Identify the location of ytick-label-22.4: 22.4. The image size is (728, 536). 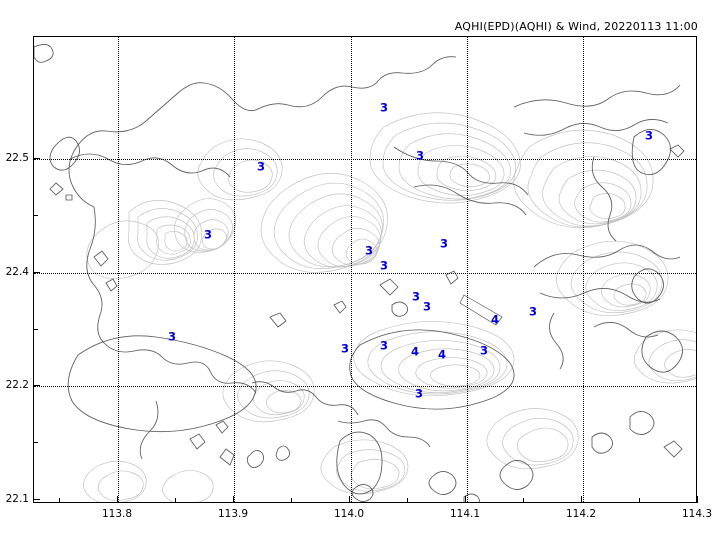
(17, 272).